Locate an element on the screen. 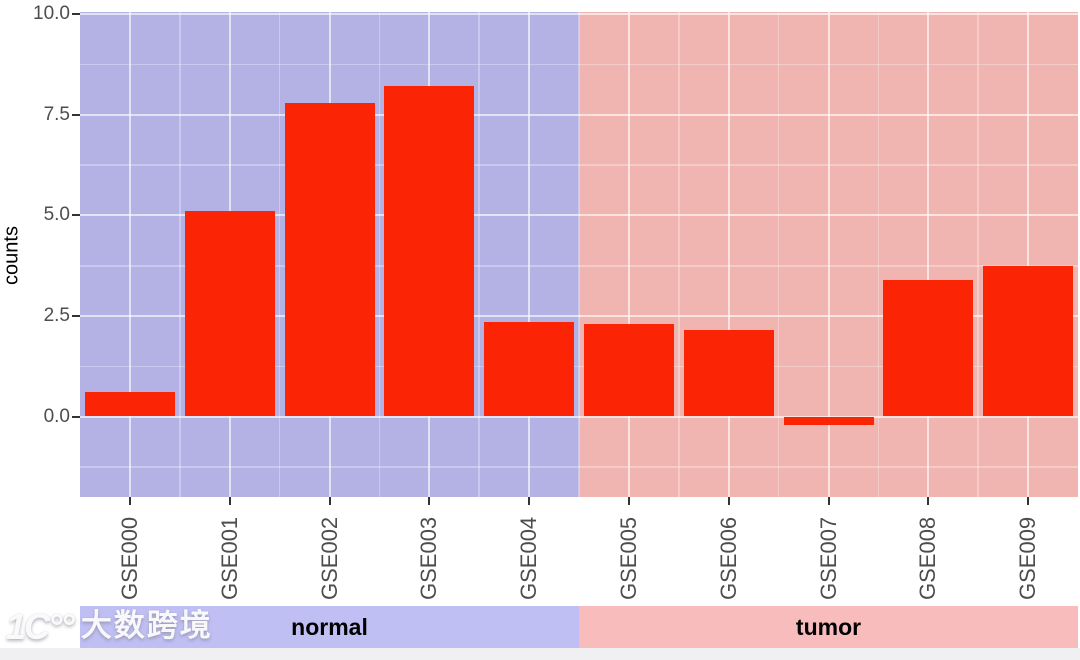  facet-strip-label: tumor is located at coordinates (828, 626).